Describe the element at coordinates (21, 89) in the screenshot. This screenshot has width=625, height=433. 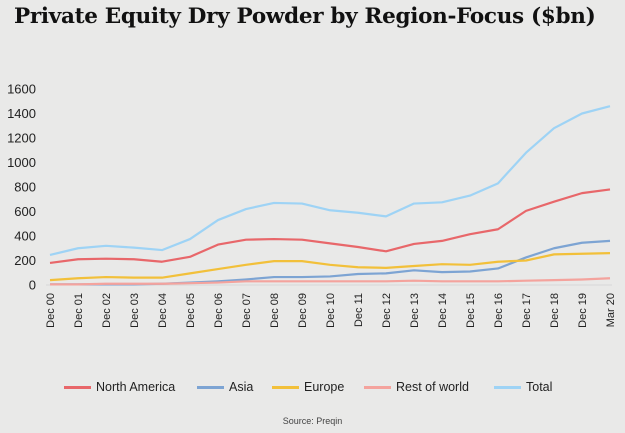
I see `y-tick-label: 1600` at that location.